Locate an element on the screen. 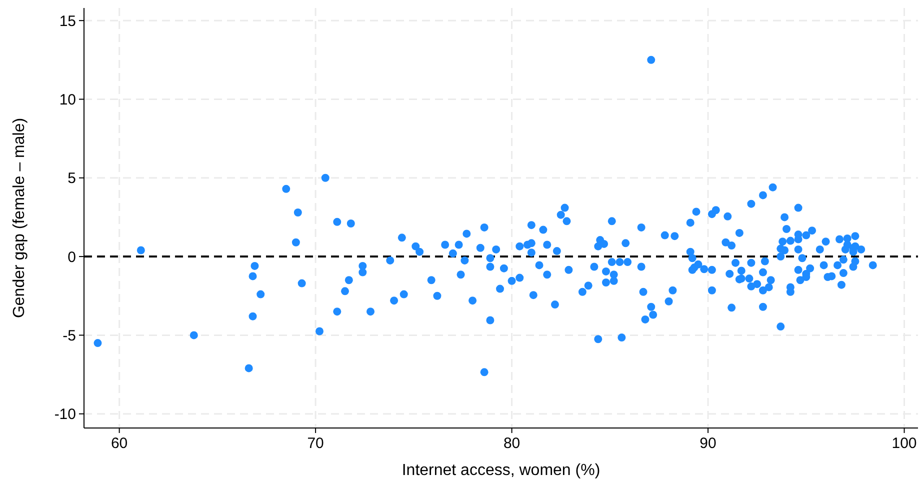 This screenshot has height=483, width=923. x-tick-label: 70 is located at coordinates (315, 443).